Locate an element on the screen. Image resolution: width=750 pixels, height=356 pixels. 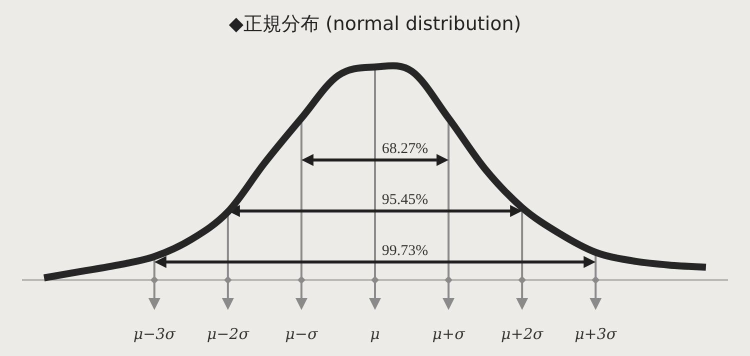
x-tick-label: μ−2σ is located at coordinates (228, 334).